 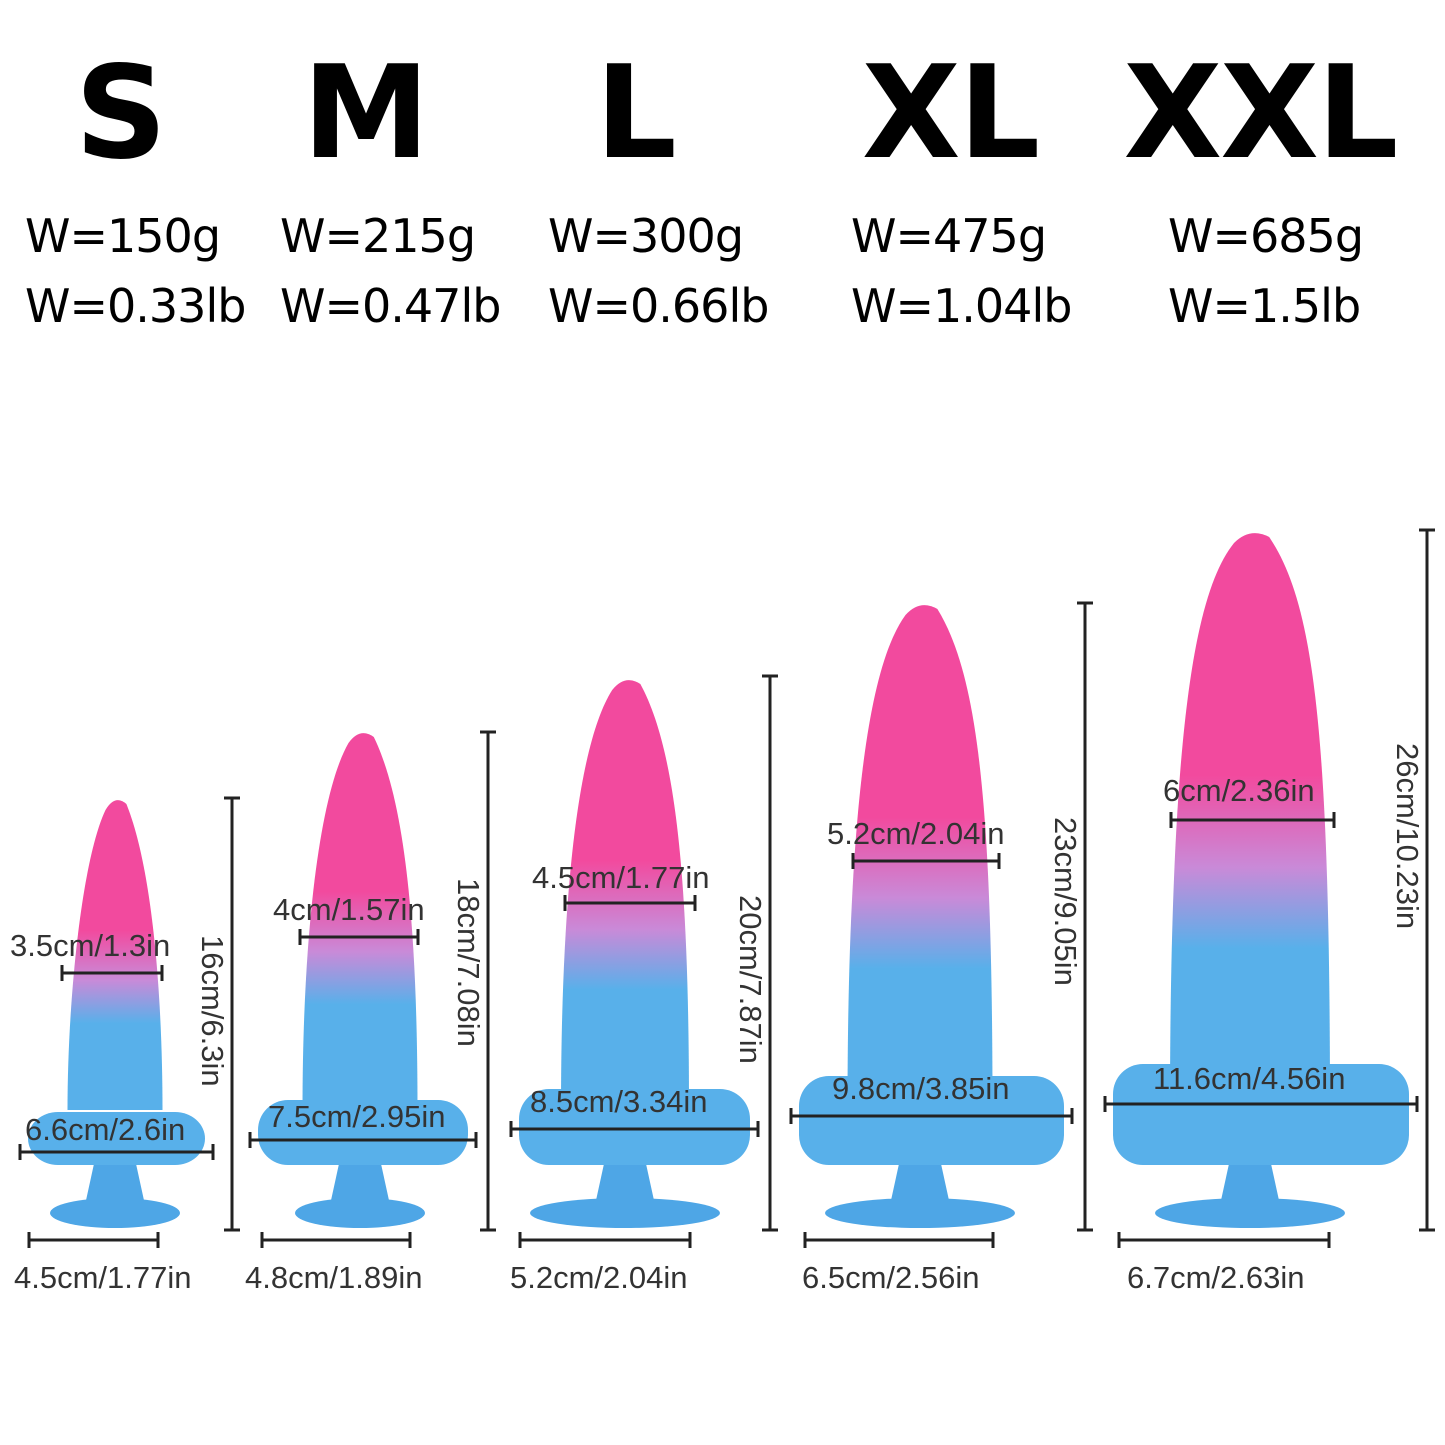 What do you see at coordinates (120, 113) in the screenshot?
I see `size-label: S` at bounding box center [120, 113].